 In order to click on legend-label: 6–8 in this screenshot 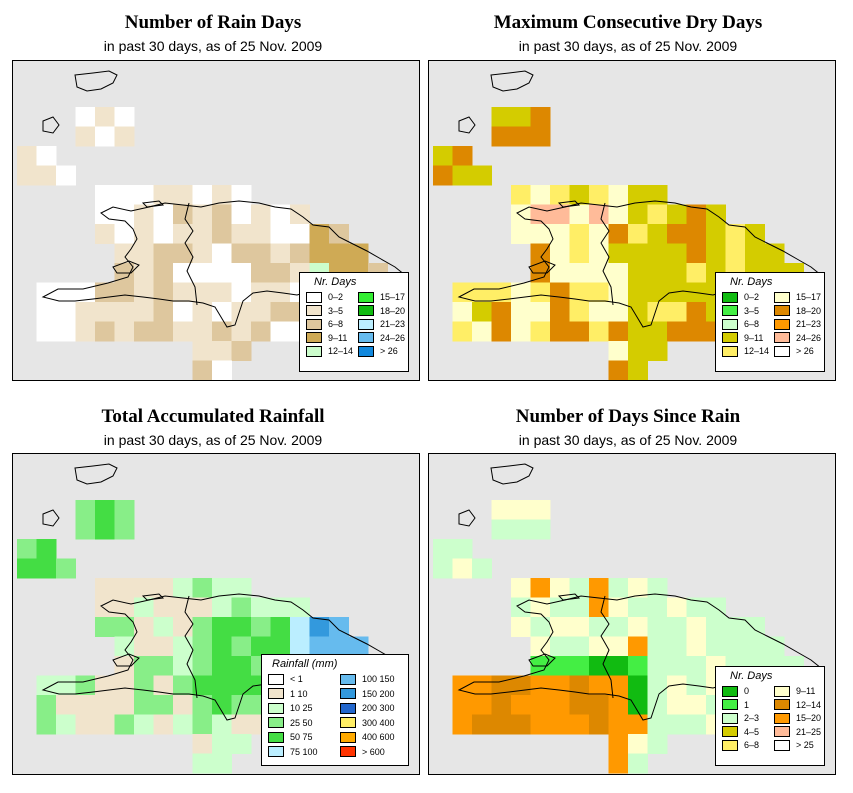, I will do `click(752, 324)`.